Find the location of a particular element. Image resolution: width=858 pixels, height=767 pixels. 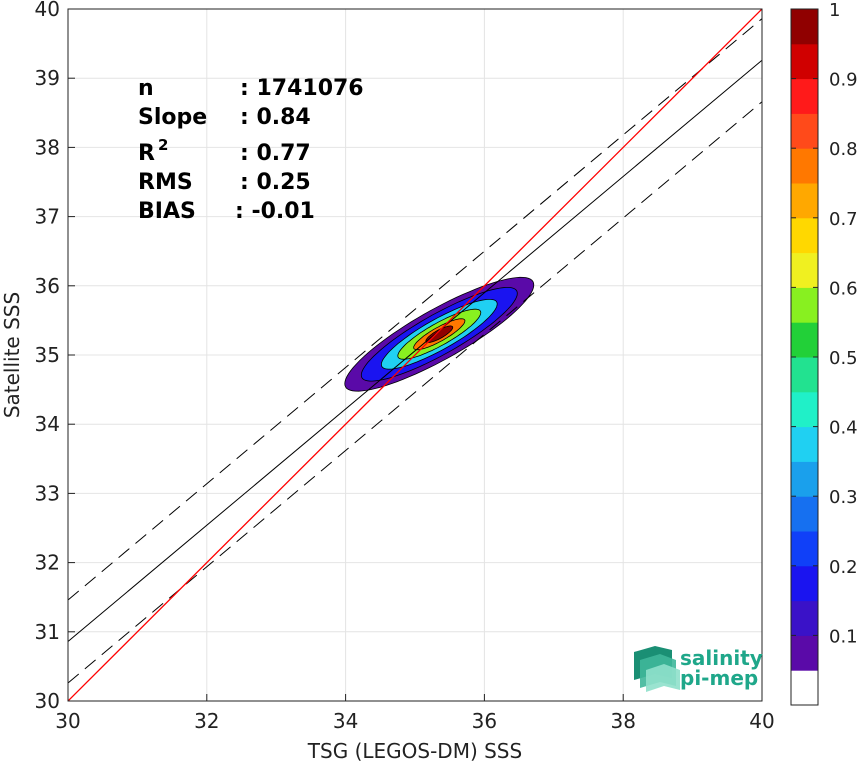

x-tick-label: 38 is located at coordinates (622, 721).